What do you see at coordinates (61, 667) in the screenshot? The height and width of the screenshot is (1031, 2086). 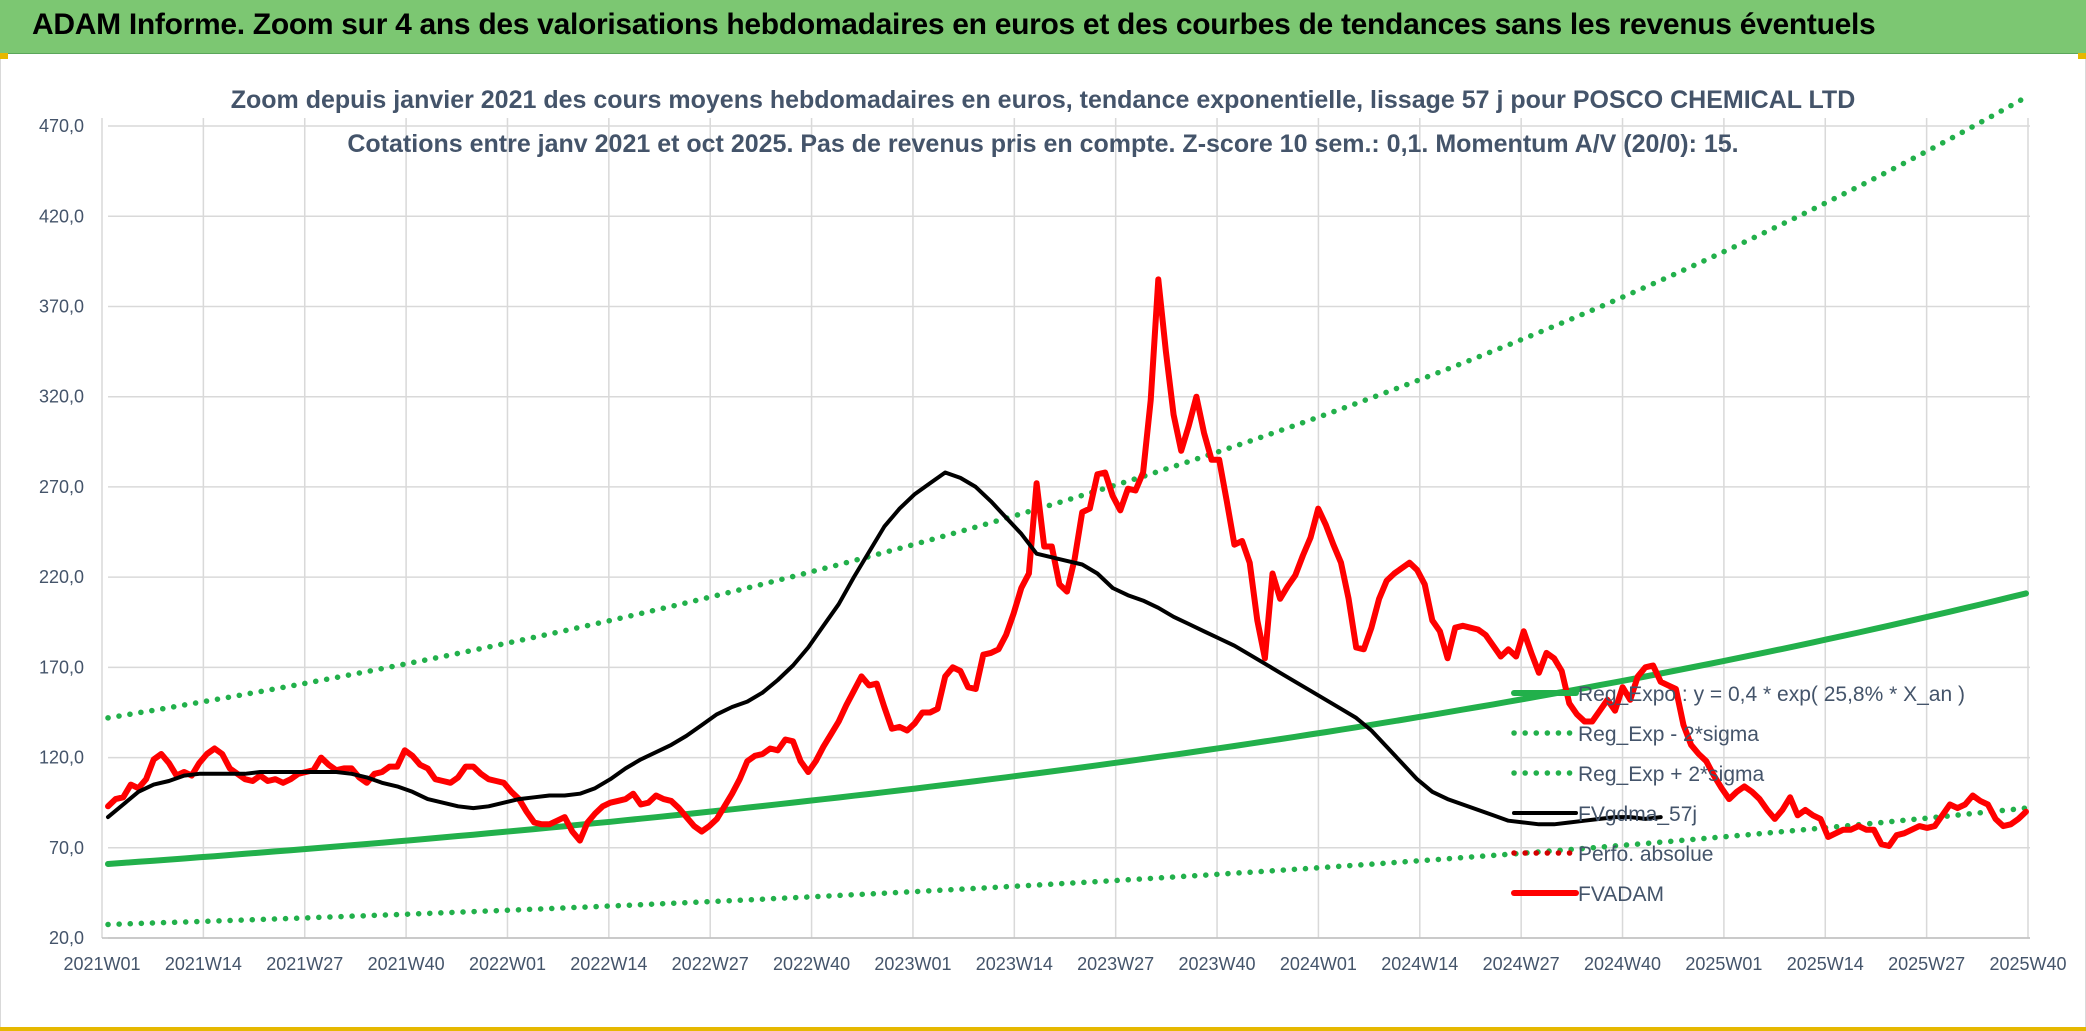 I see `y-tick-label: 170,0` at bounding box center [61, 667].